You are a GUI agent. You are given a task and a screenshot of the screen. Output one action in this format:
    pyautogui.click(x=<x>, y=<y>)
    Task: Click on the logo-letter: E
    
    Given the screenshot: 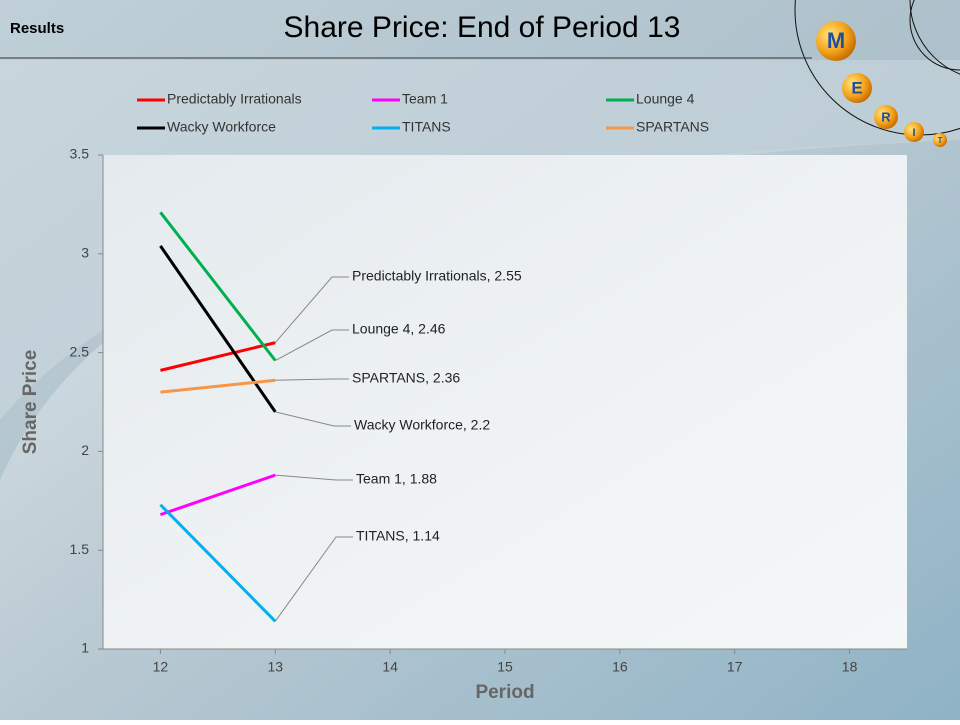 What is the action you would take?
    pyautogui.click(x=856, y=87)
    